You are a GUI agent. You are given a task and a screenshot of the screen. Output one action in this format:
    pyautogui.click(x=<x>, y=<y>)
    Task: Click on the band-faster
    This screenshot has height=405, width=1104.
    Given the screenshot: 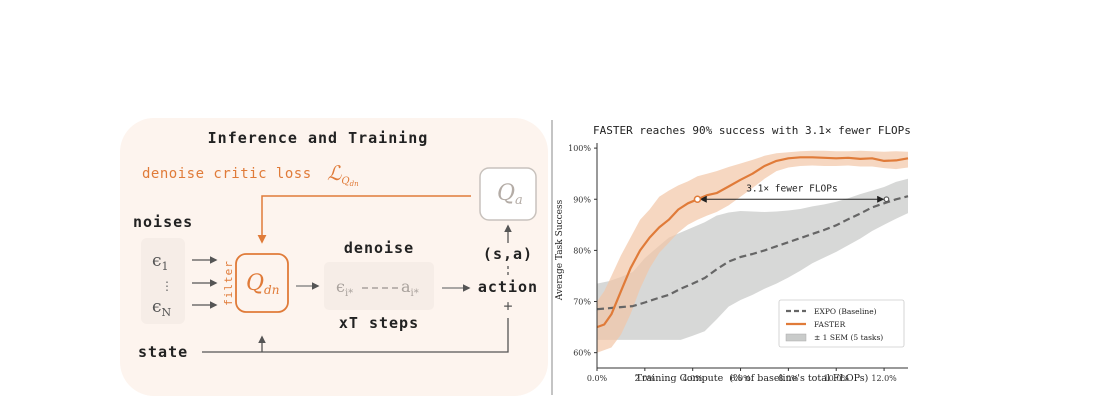 What is the action you would take?
    pyautogui.click(x=752, y=251)
    